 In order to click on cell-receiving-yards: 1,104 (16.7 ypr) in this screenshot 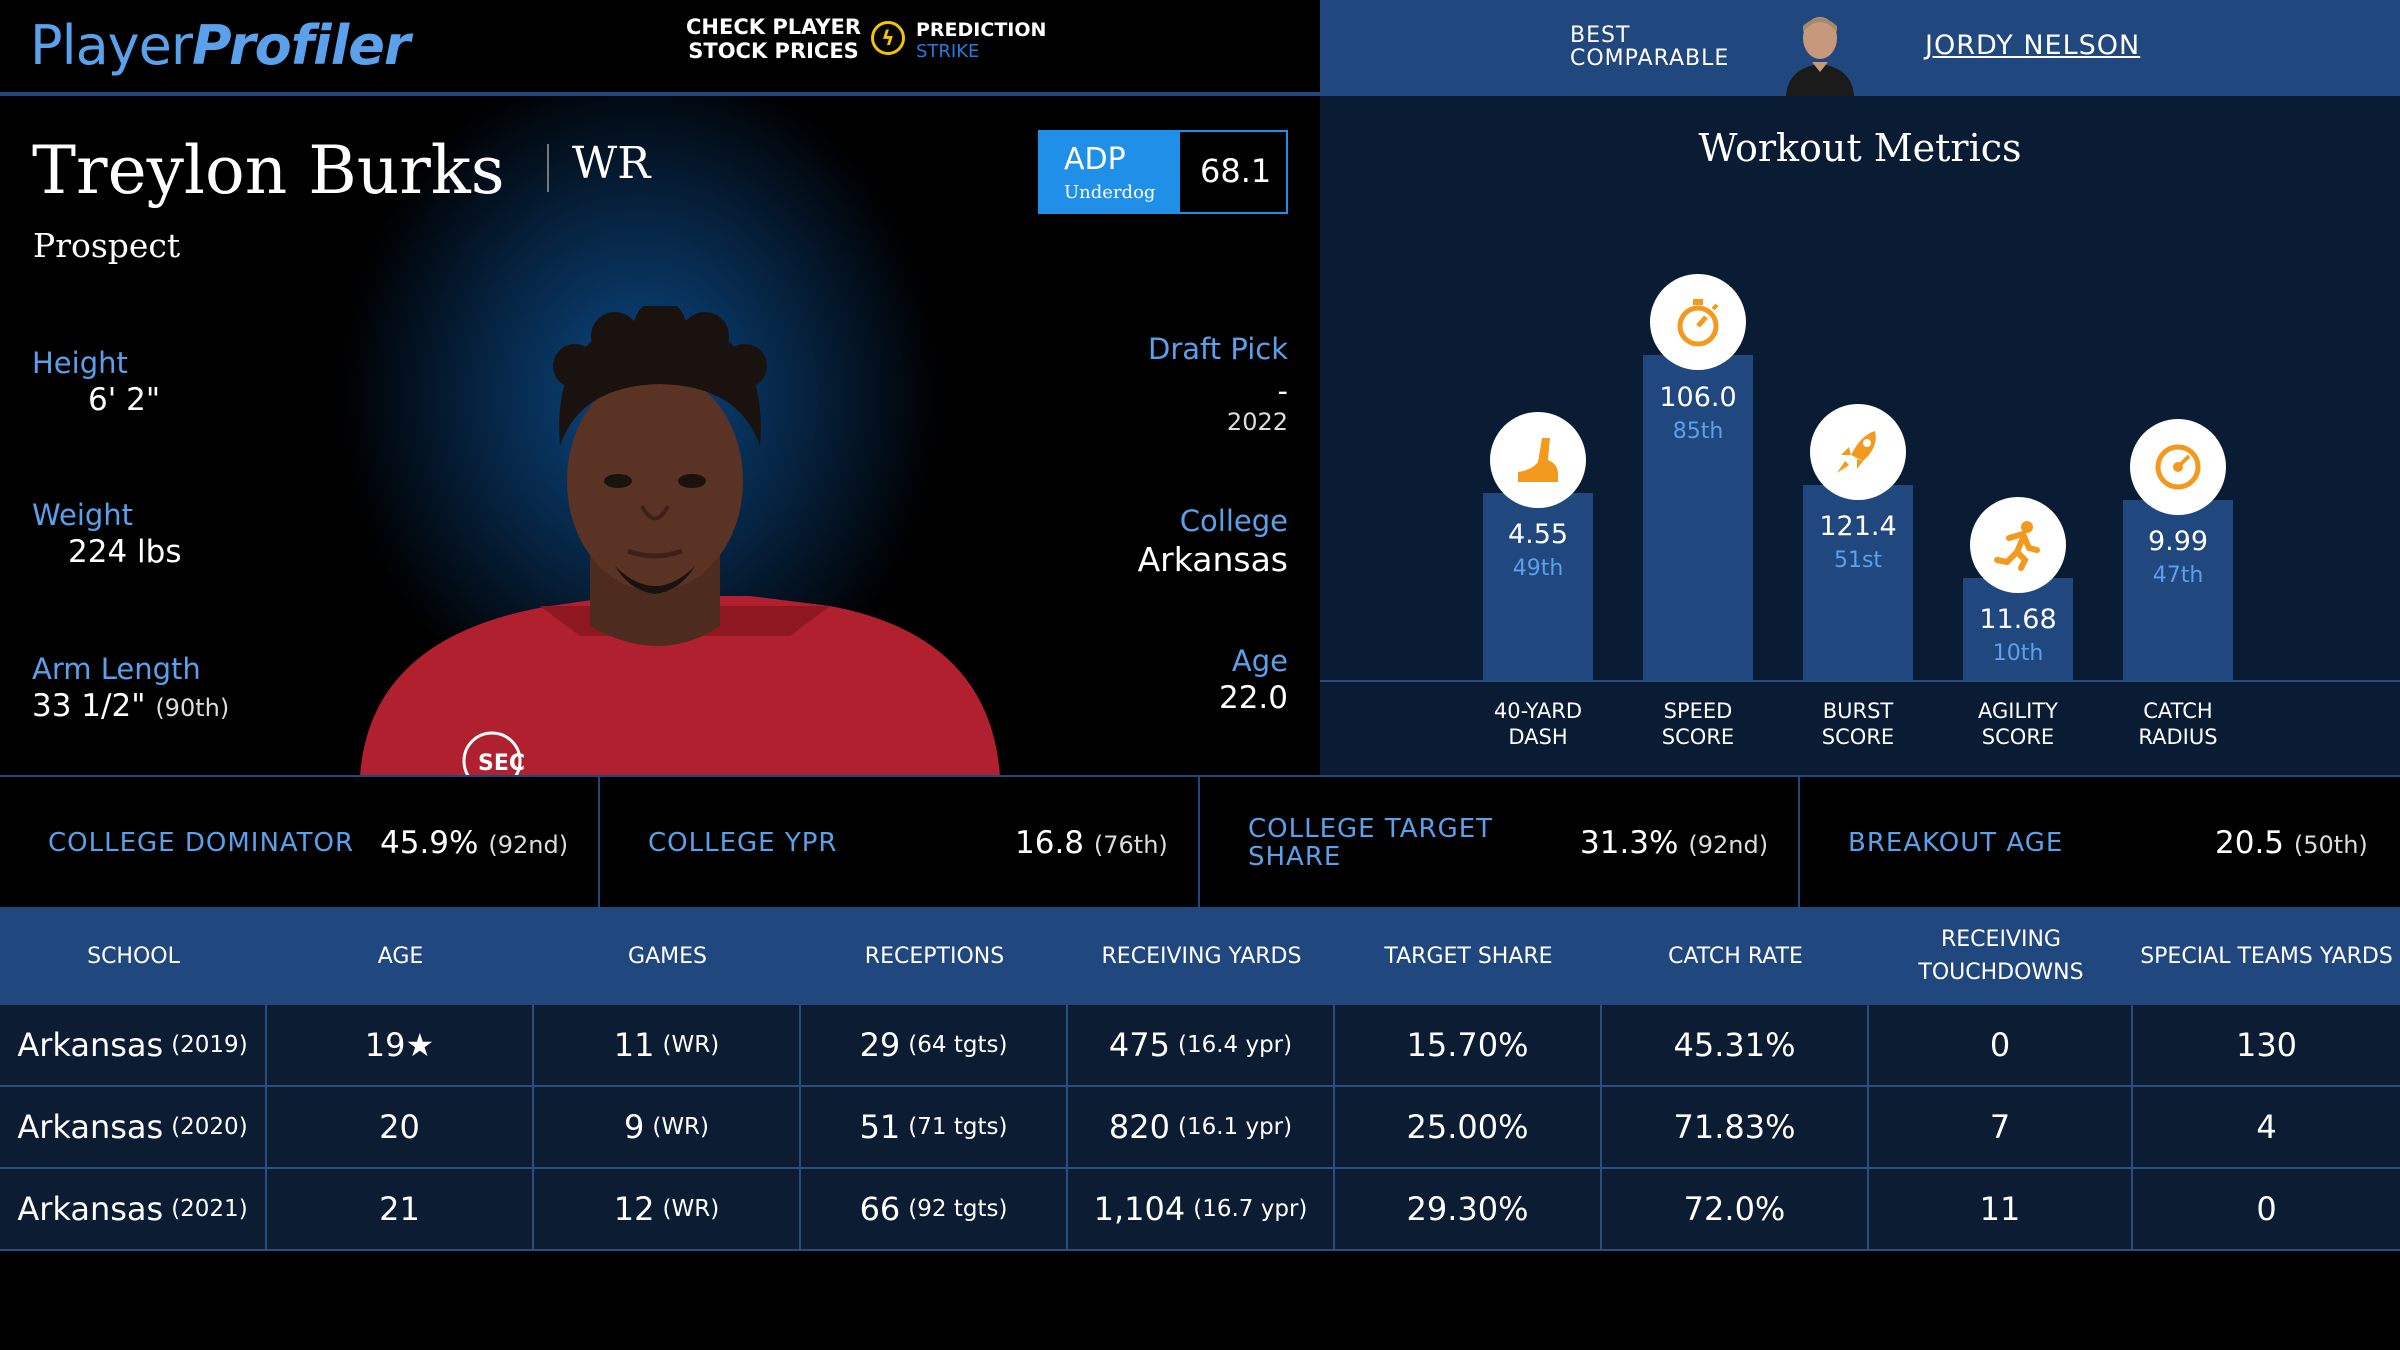, I will do `click(1201, 1209)`.